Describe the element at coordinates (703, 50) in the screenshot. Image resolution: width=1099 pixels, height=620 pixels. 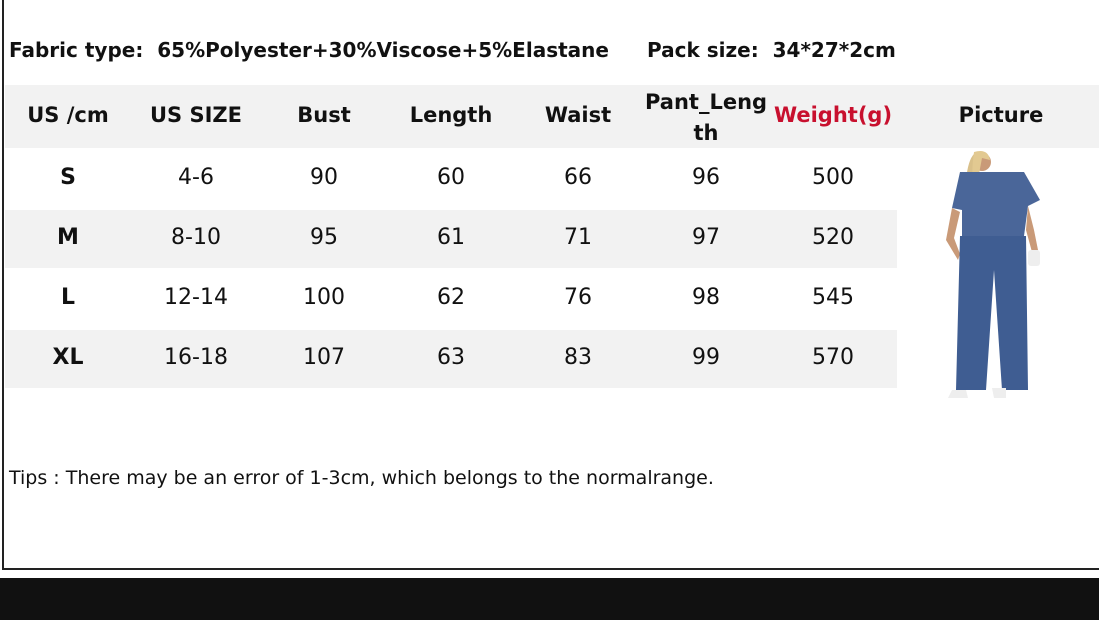
I see `pack-label: Pack size:` at that location.